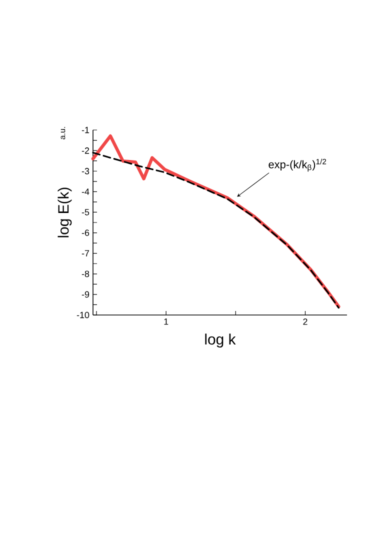 This screenshot has height=536, width=374. I want to click on y-tick-label: -6, so click(86, 233).